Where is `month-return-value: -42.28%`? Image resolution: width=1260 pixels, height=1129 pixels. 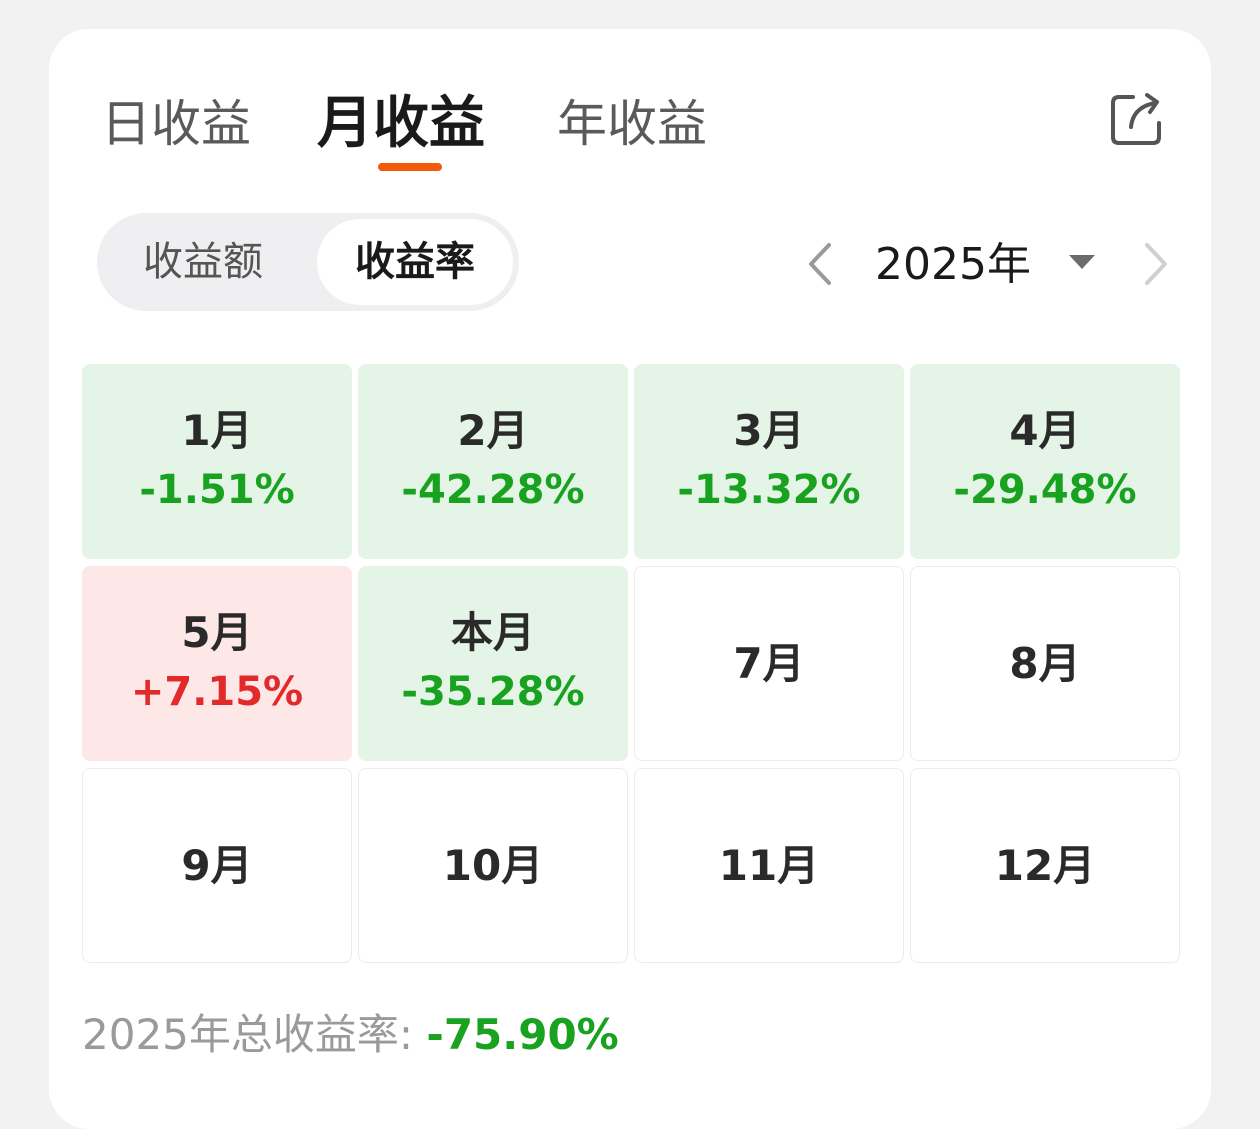 month-return-value: -42.28% is located at coordinates (493, 489).